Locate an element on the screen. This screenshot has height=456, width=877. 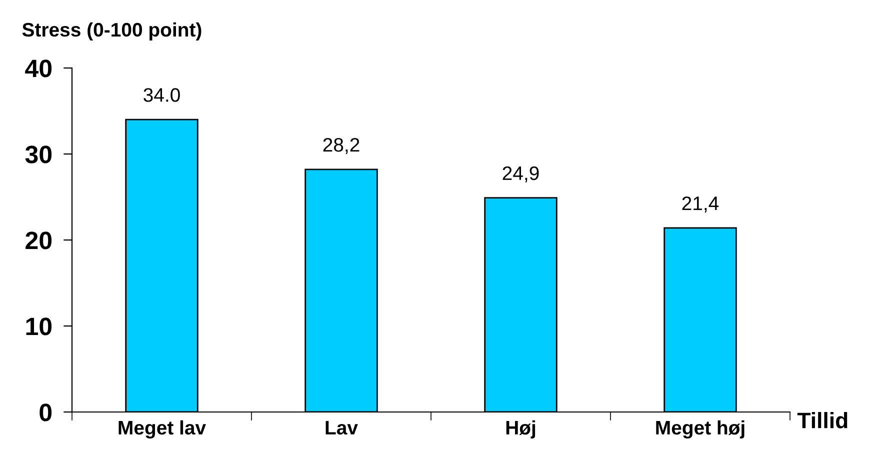
x-tick-label: Meget lav is located at coordinates (162, 429).